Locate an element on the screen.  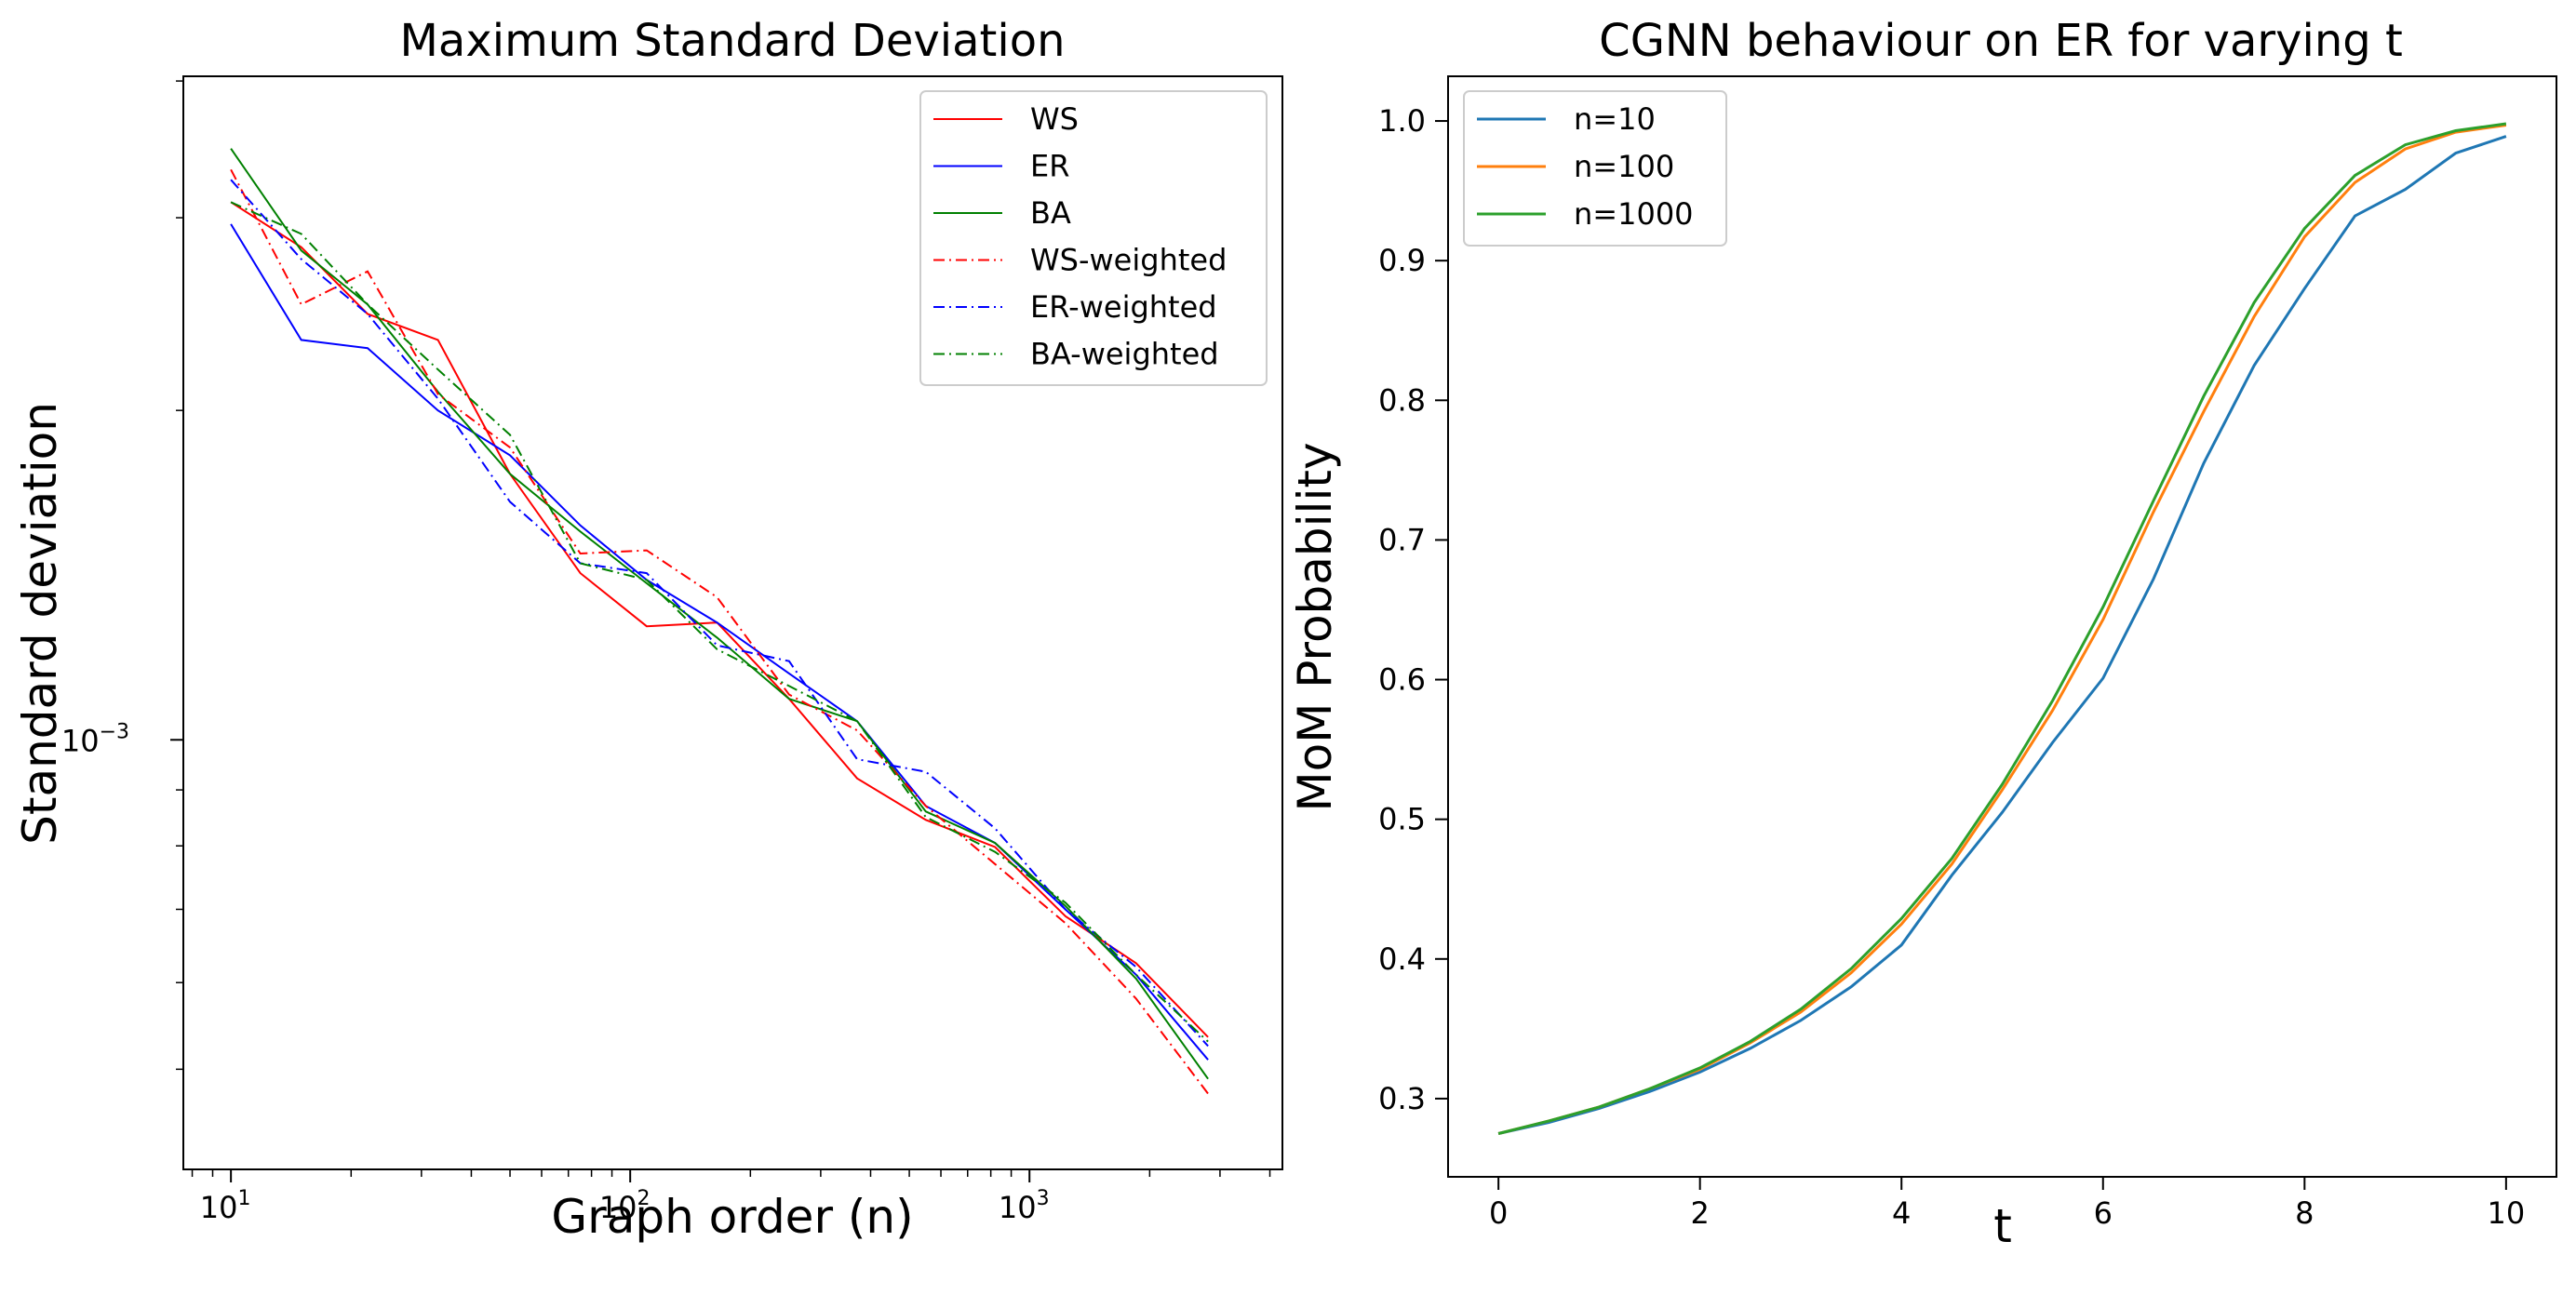
legend-label-n-1000: n=1000 is located at coordinates (1634, 214).